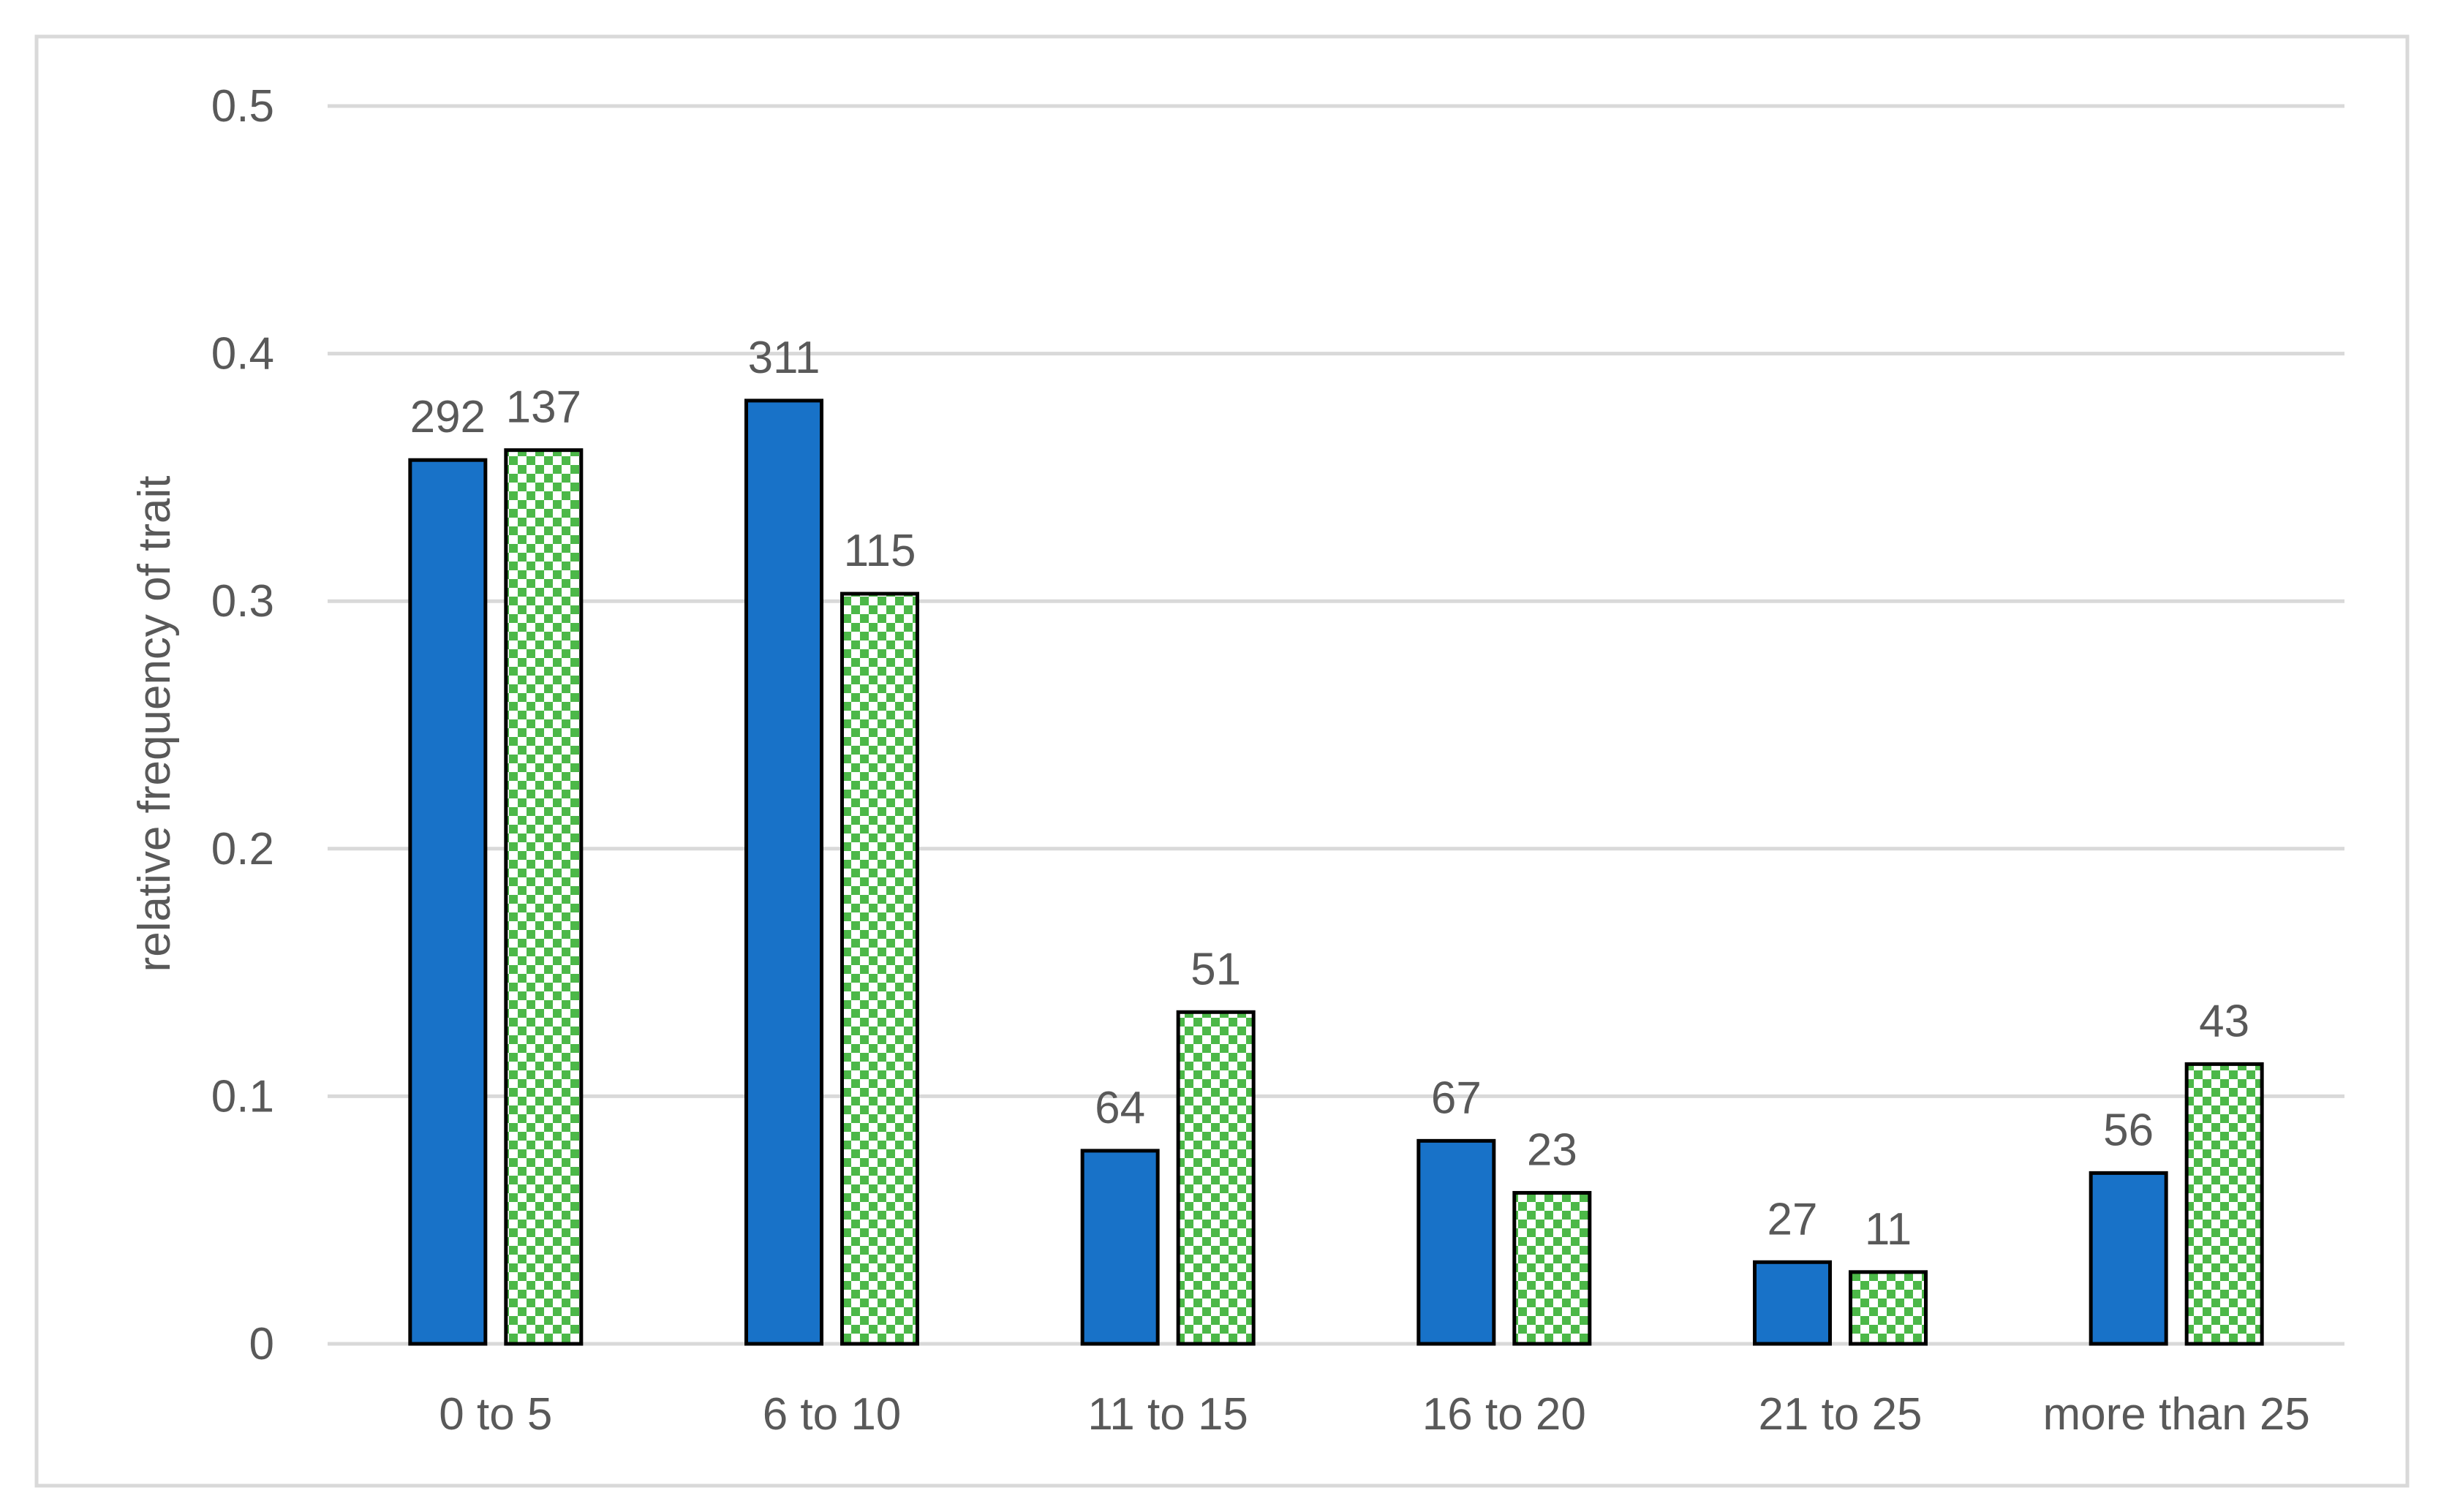 This screenshot has width=2441, height=1512. I want to click on y-axis-title: relative frequency of trait, so click(154, 724).